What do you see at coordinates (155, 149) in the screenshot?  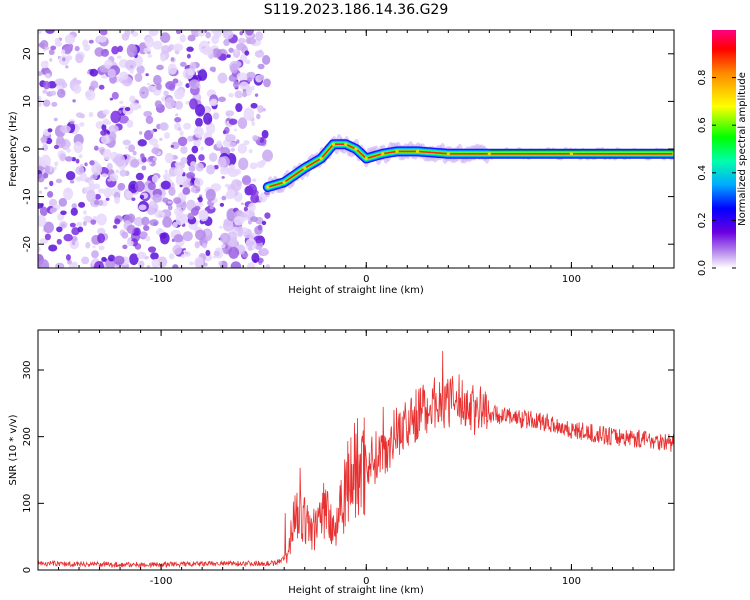 I see `spectrogram-noise` at bounding box center [155, 149].